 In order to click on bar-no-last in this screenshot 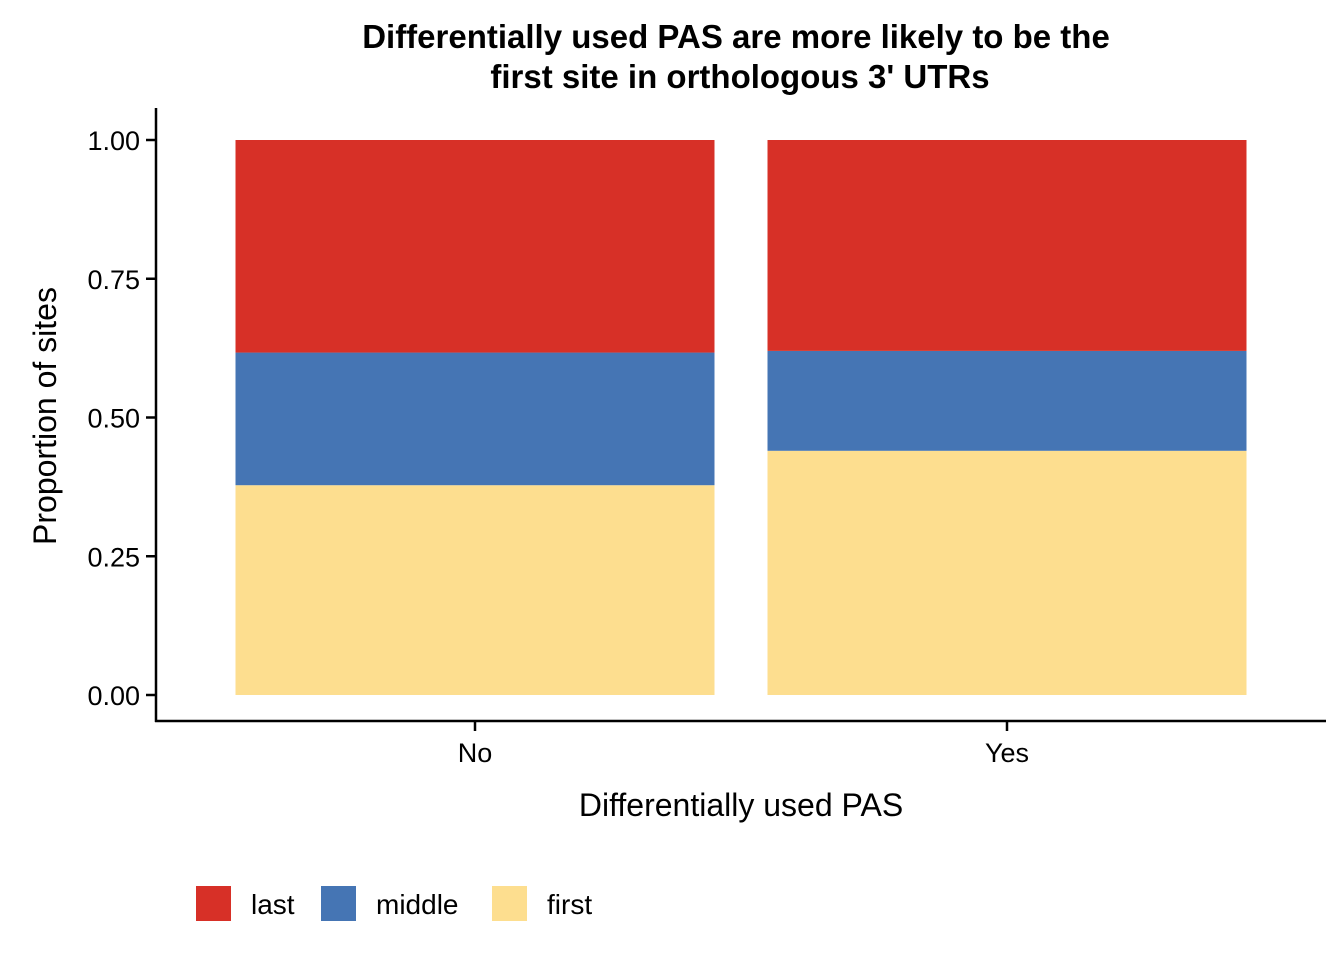, I will do `click(475, 246)`.